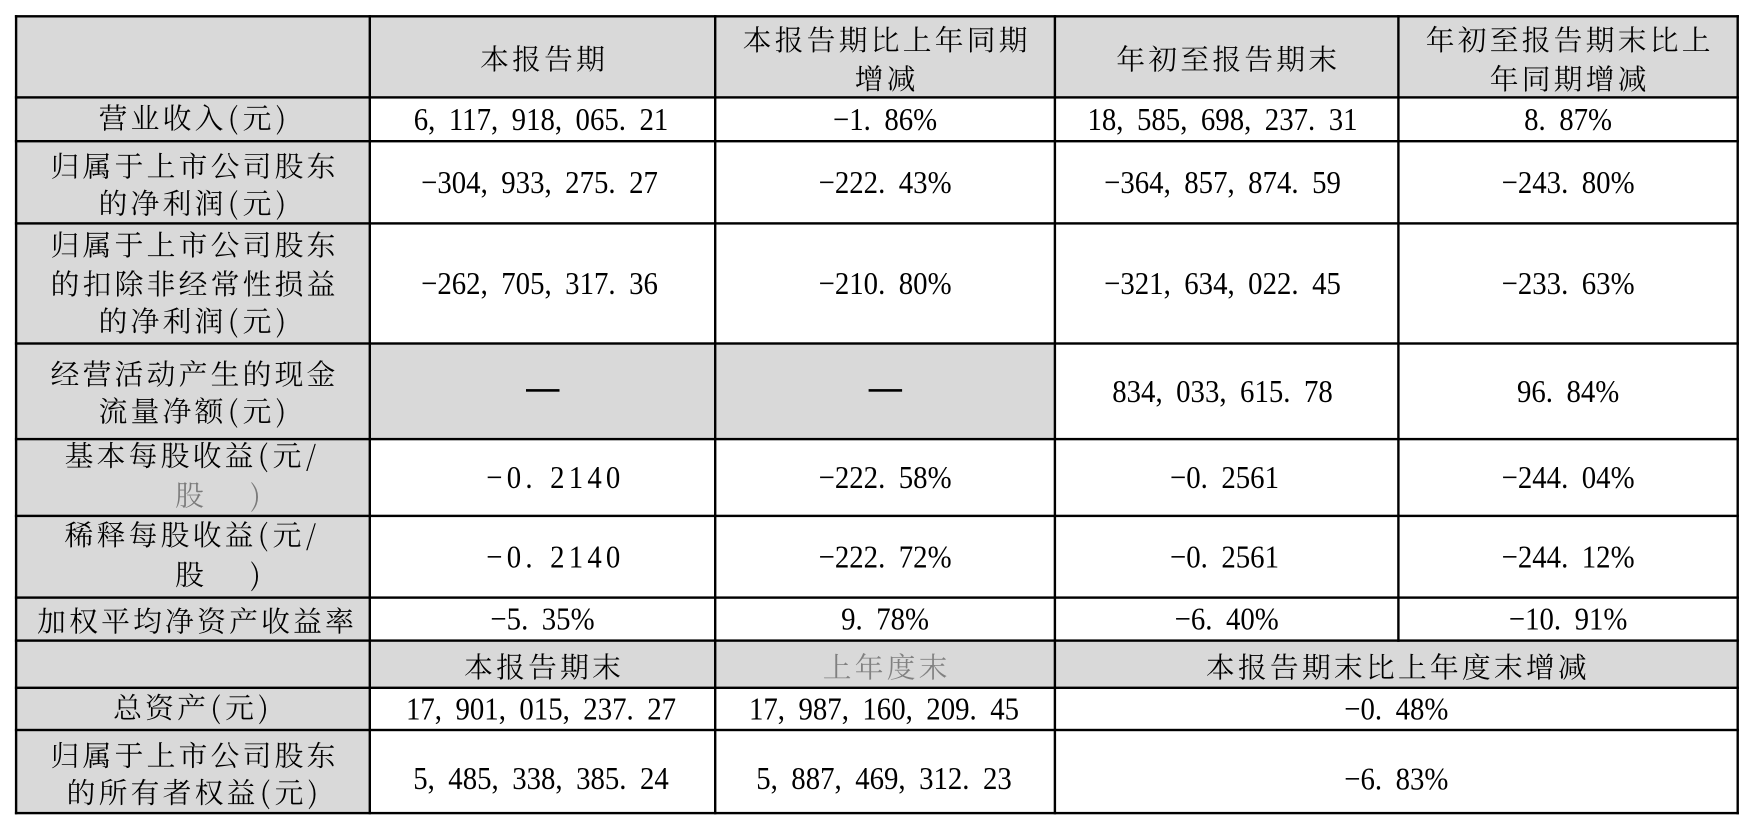 Image resolution: width=1754 pixels, height=835 pixels. What do you see at coordinates (1568, 619) in the screenshot?
I see `svg-text: −10. 91%` at bounding box center [1568, 619].